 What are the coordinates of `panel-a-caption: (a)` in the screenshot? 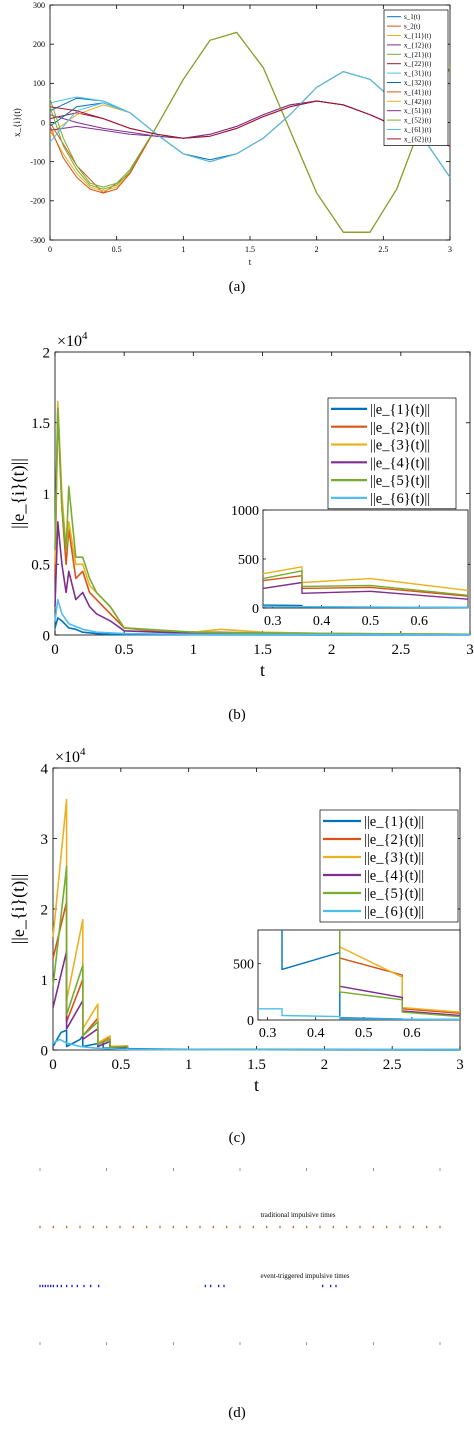 It's located at (237, 287).